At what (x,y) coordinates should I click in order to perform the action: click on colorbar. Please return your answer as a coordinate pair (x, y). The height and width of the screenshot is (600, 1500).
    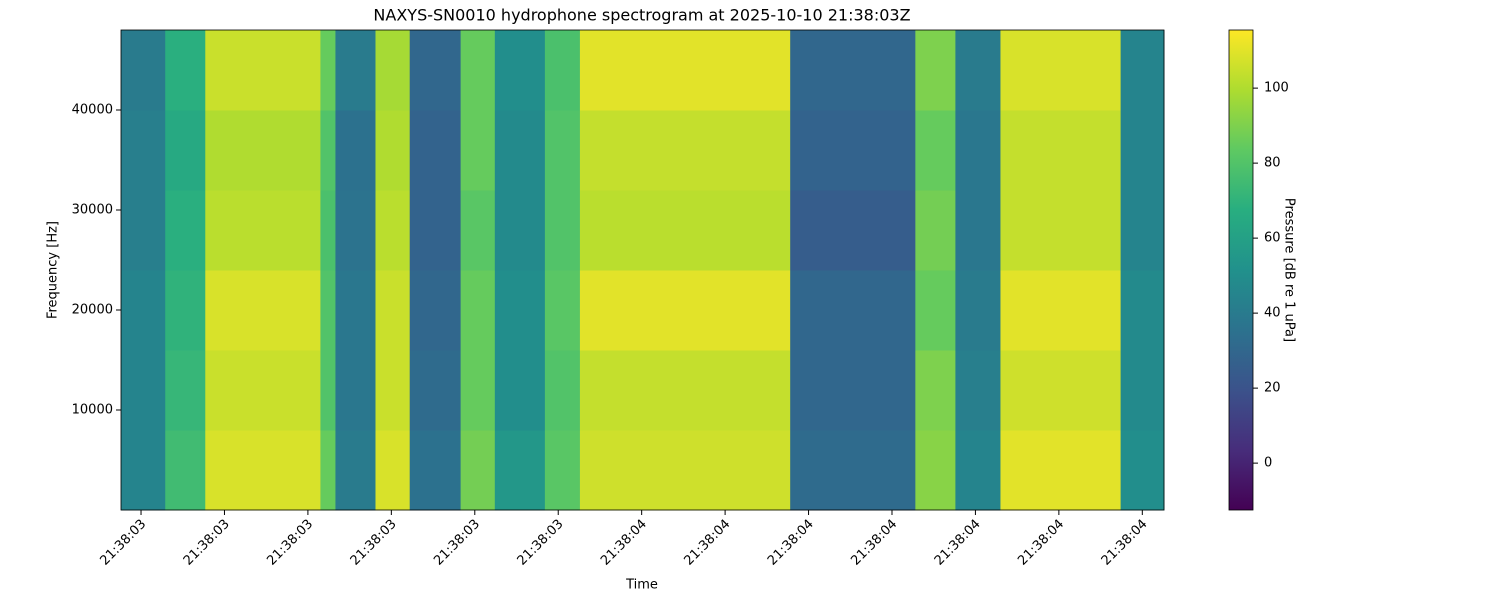
    Looking at the image, I should click on (1241, 270).